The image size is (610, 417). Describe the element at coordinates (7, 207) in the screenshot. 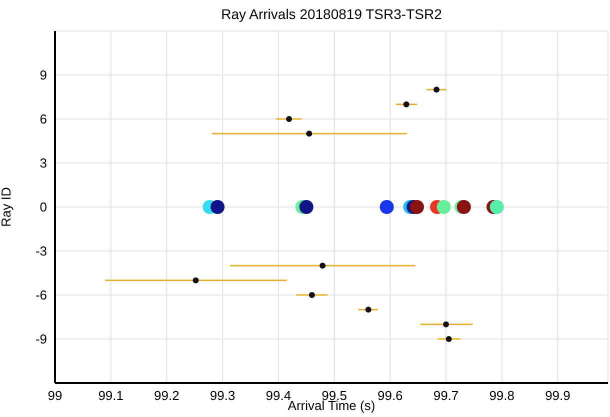

I see `y-axis-title: Ray ID` at that location.